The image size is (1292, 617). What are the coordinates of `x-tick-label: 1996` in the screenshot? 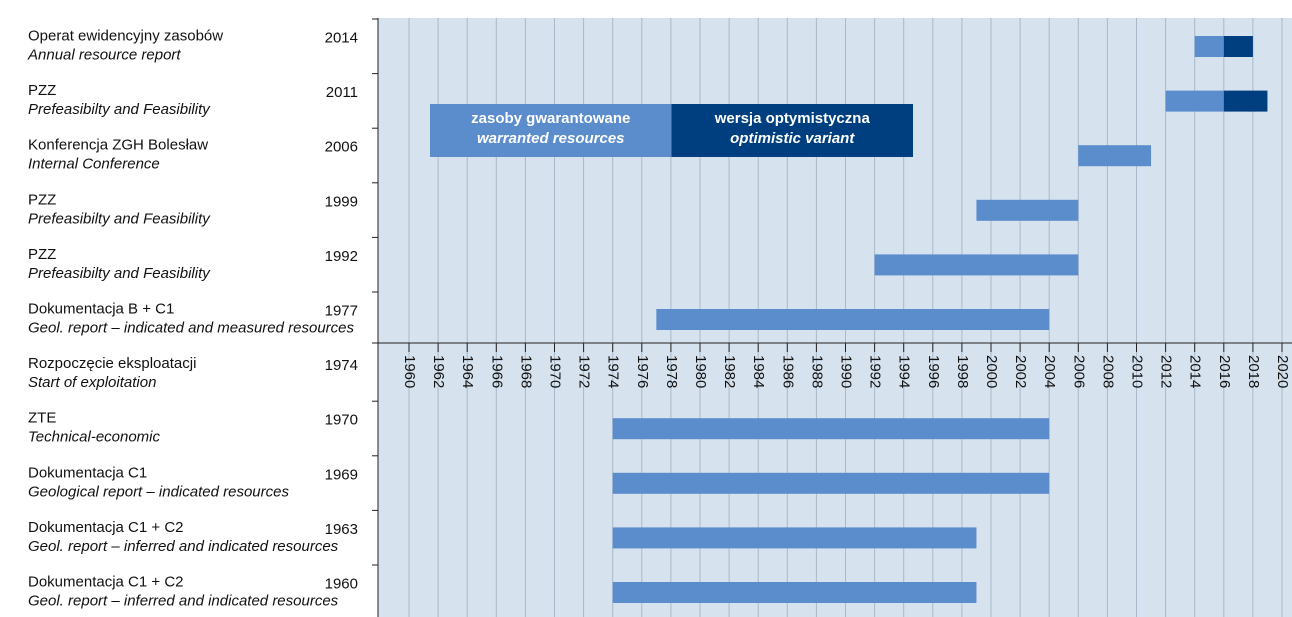 It's located at (933, 371).